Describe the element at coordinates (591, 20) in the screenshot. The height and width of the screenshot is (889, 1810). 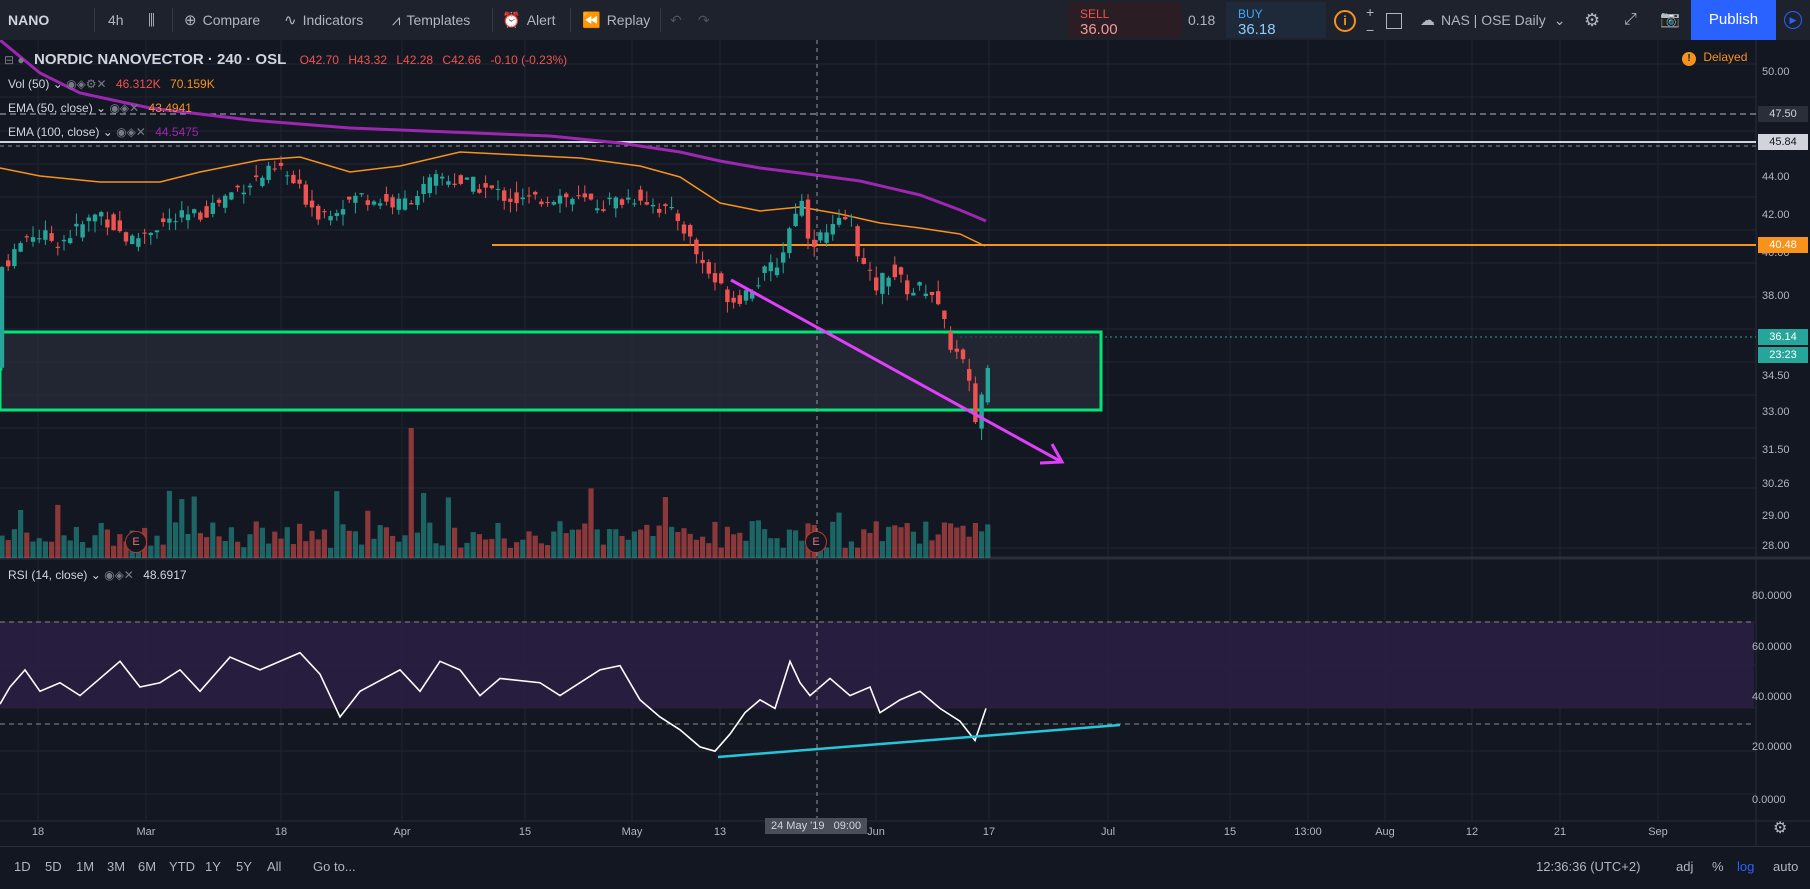
I see `rewind-icon: ⏪` at that location.